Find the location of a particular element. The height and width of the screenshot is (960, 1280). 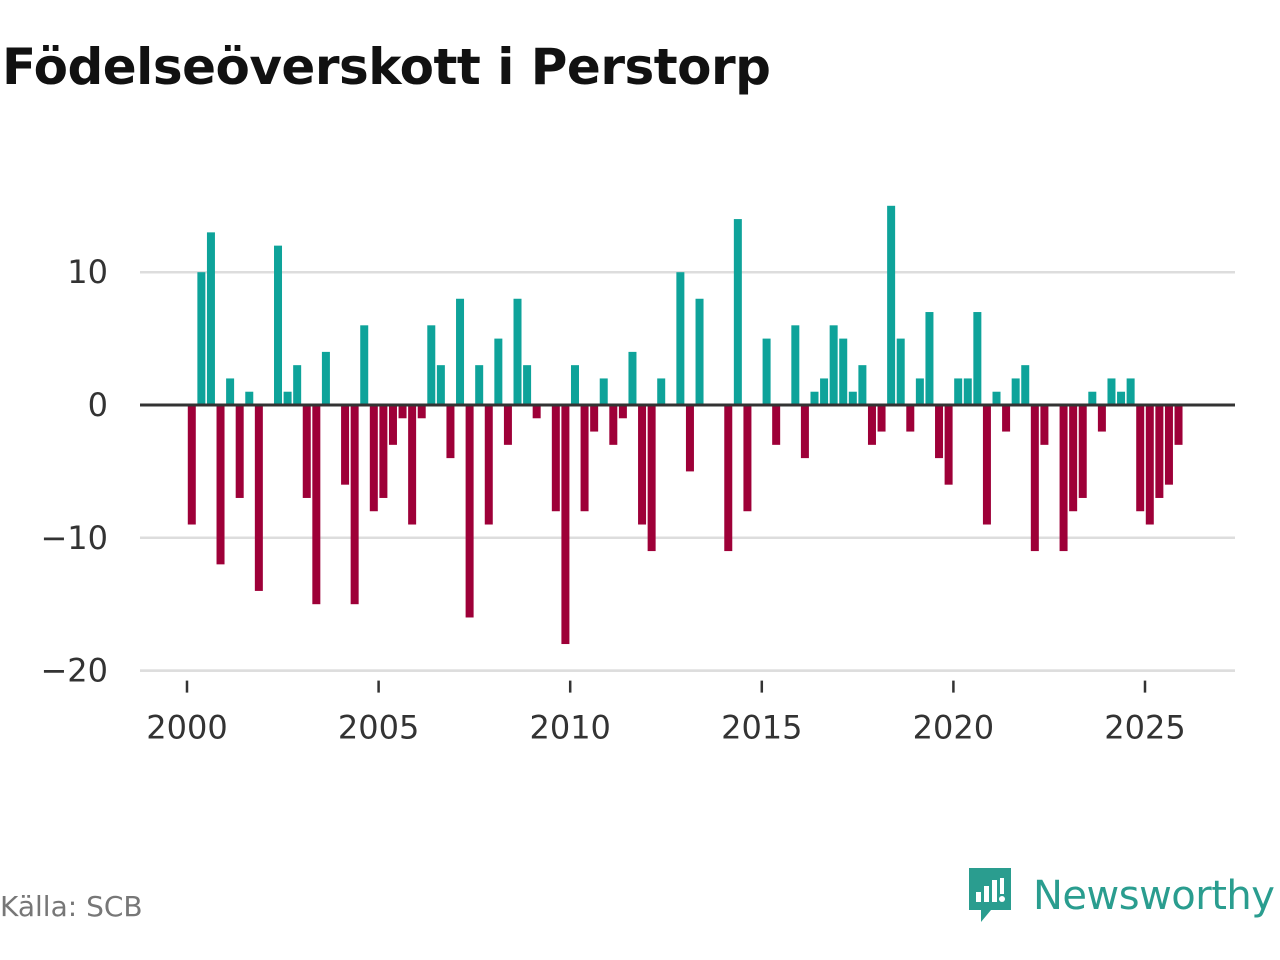

chart-title: Födelseöverskott i Perstorp is located at coordinates (386, 67).